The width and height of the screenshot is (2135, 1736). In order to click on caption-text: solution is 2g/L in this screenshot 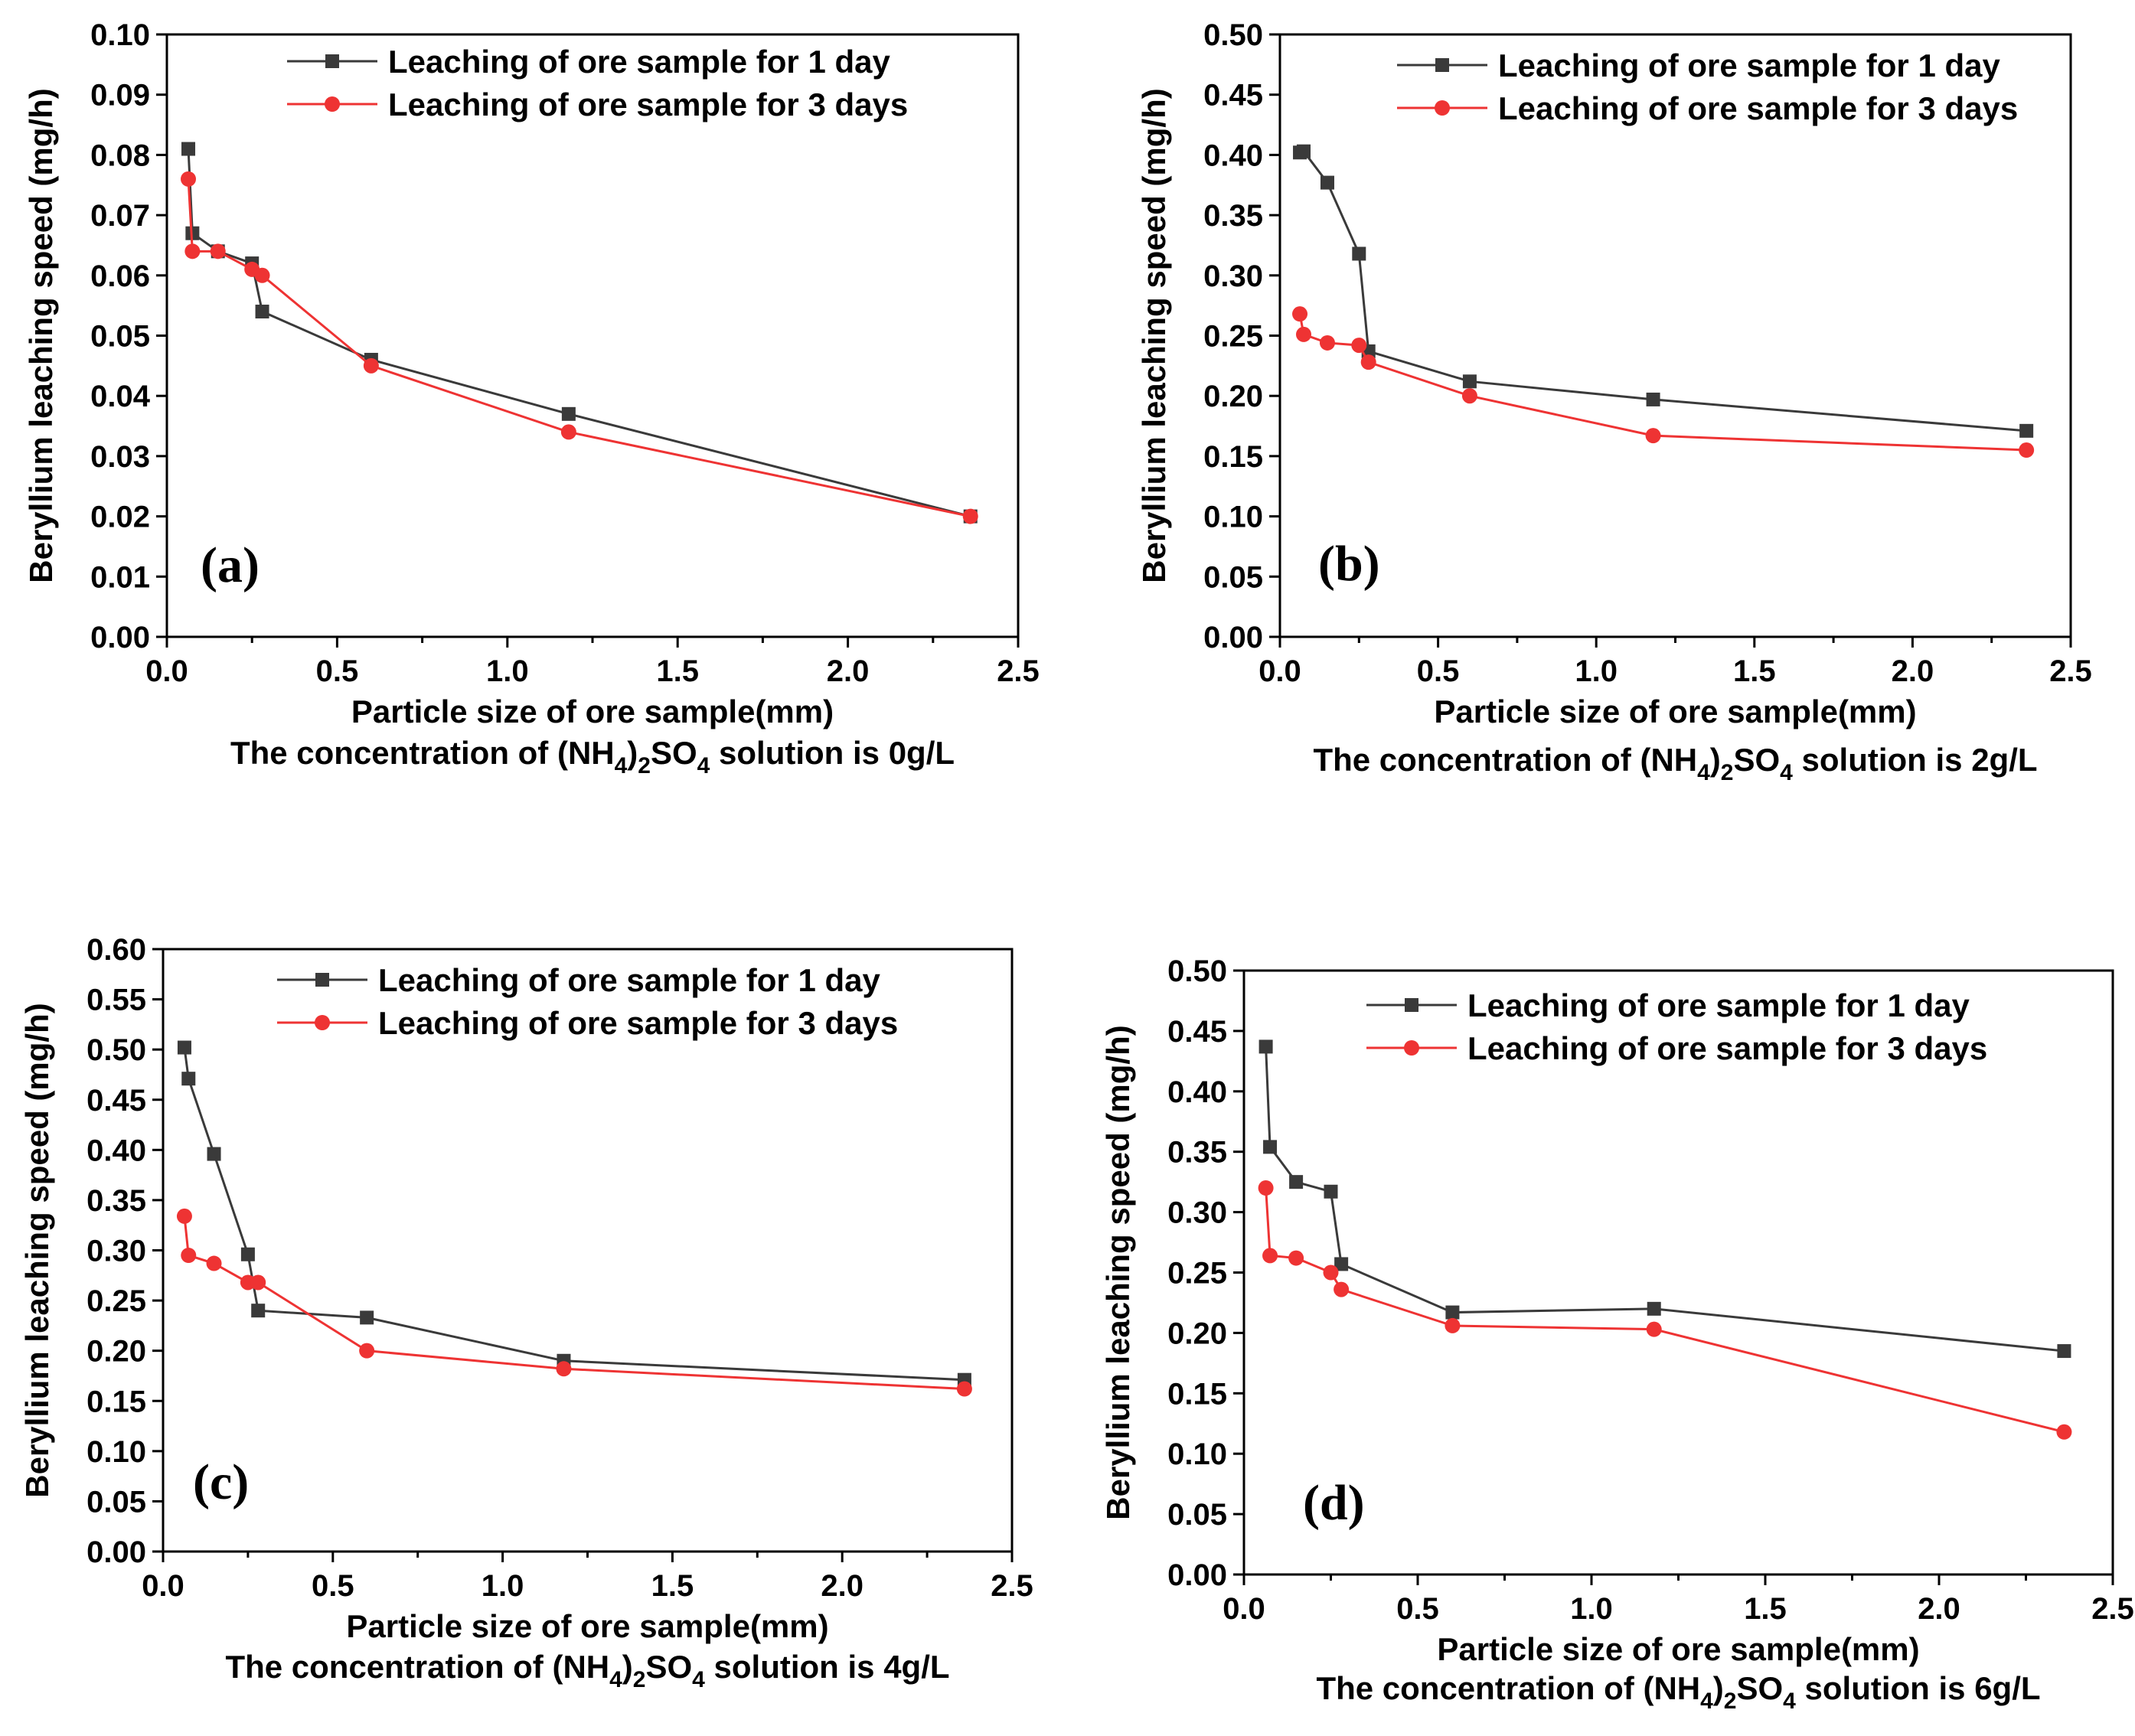, I will do `click(1915, 760)`.